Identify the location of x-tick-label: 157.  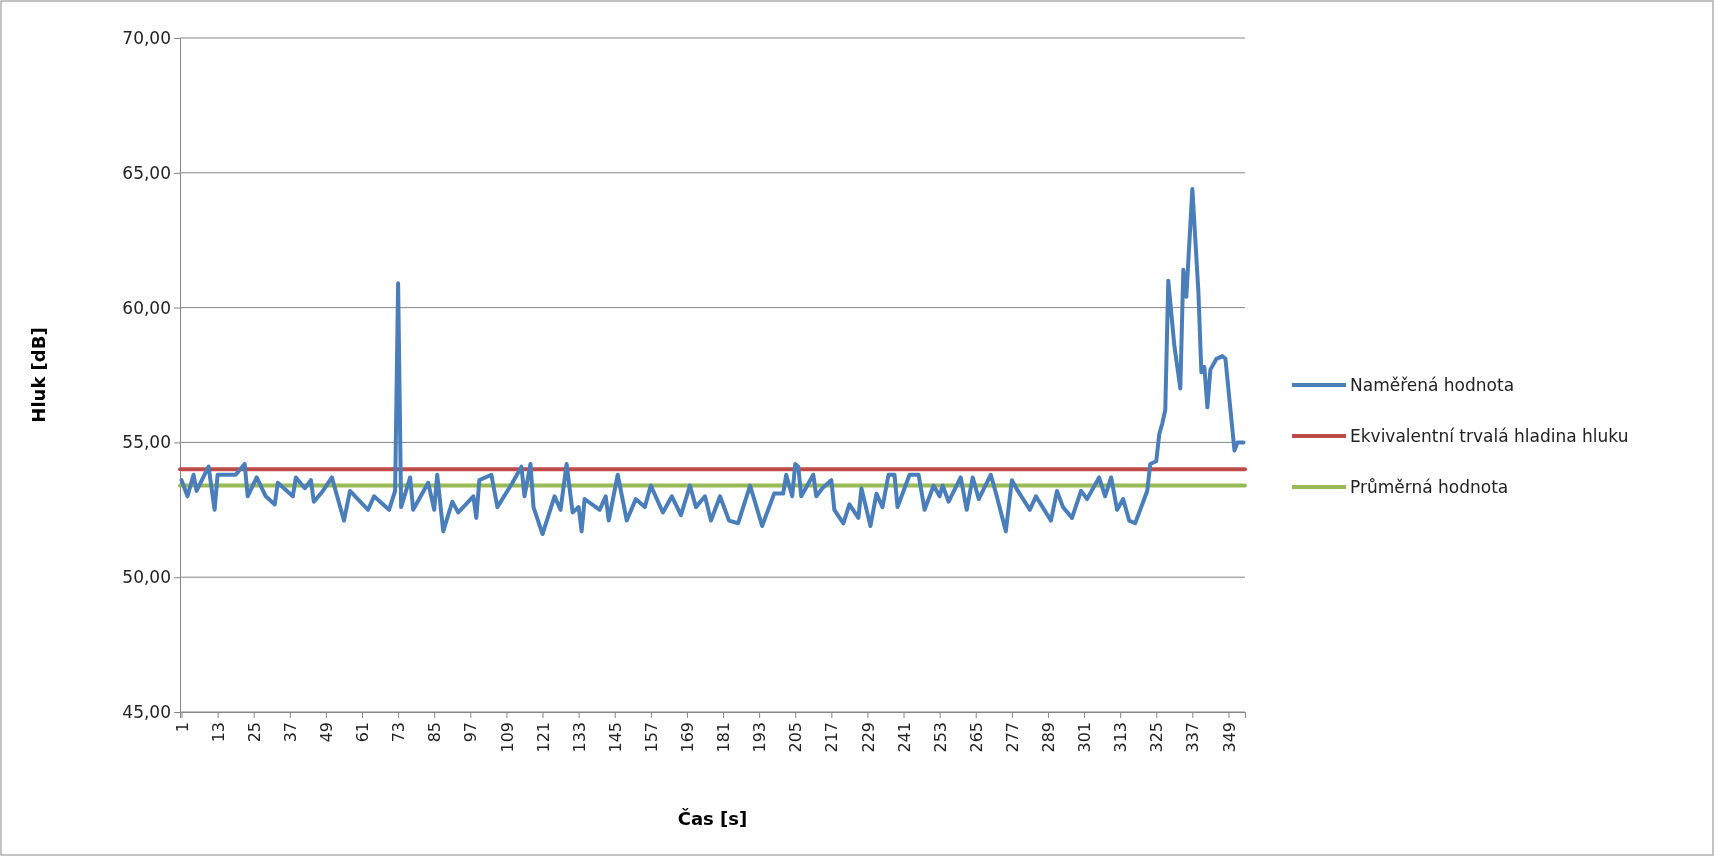
(651, 737).